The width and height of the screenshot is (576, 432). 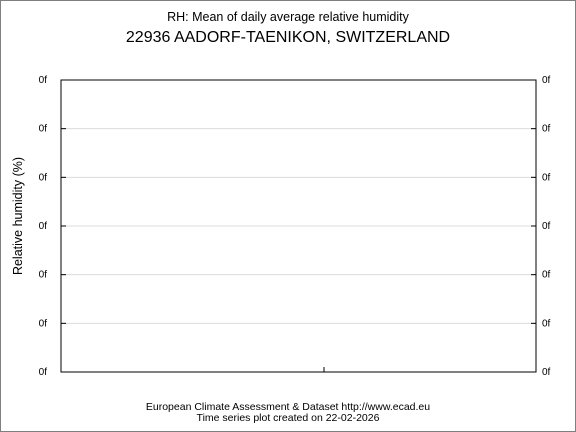 I want to click on chart-subtitle: 22936 AADORF-TAENIKON, SWITZERLAND, so click(x=288, y=37).